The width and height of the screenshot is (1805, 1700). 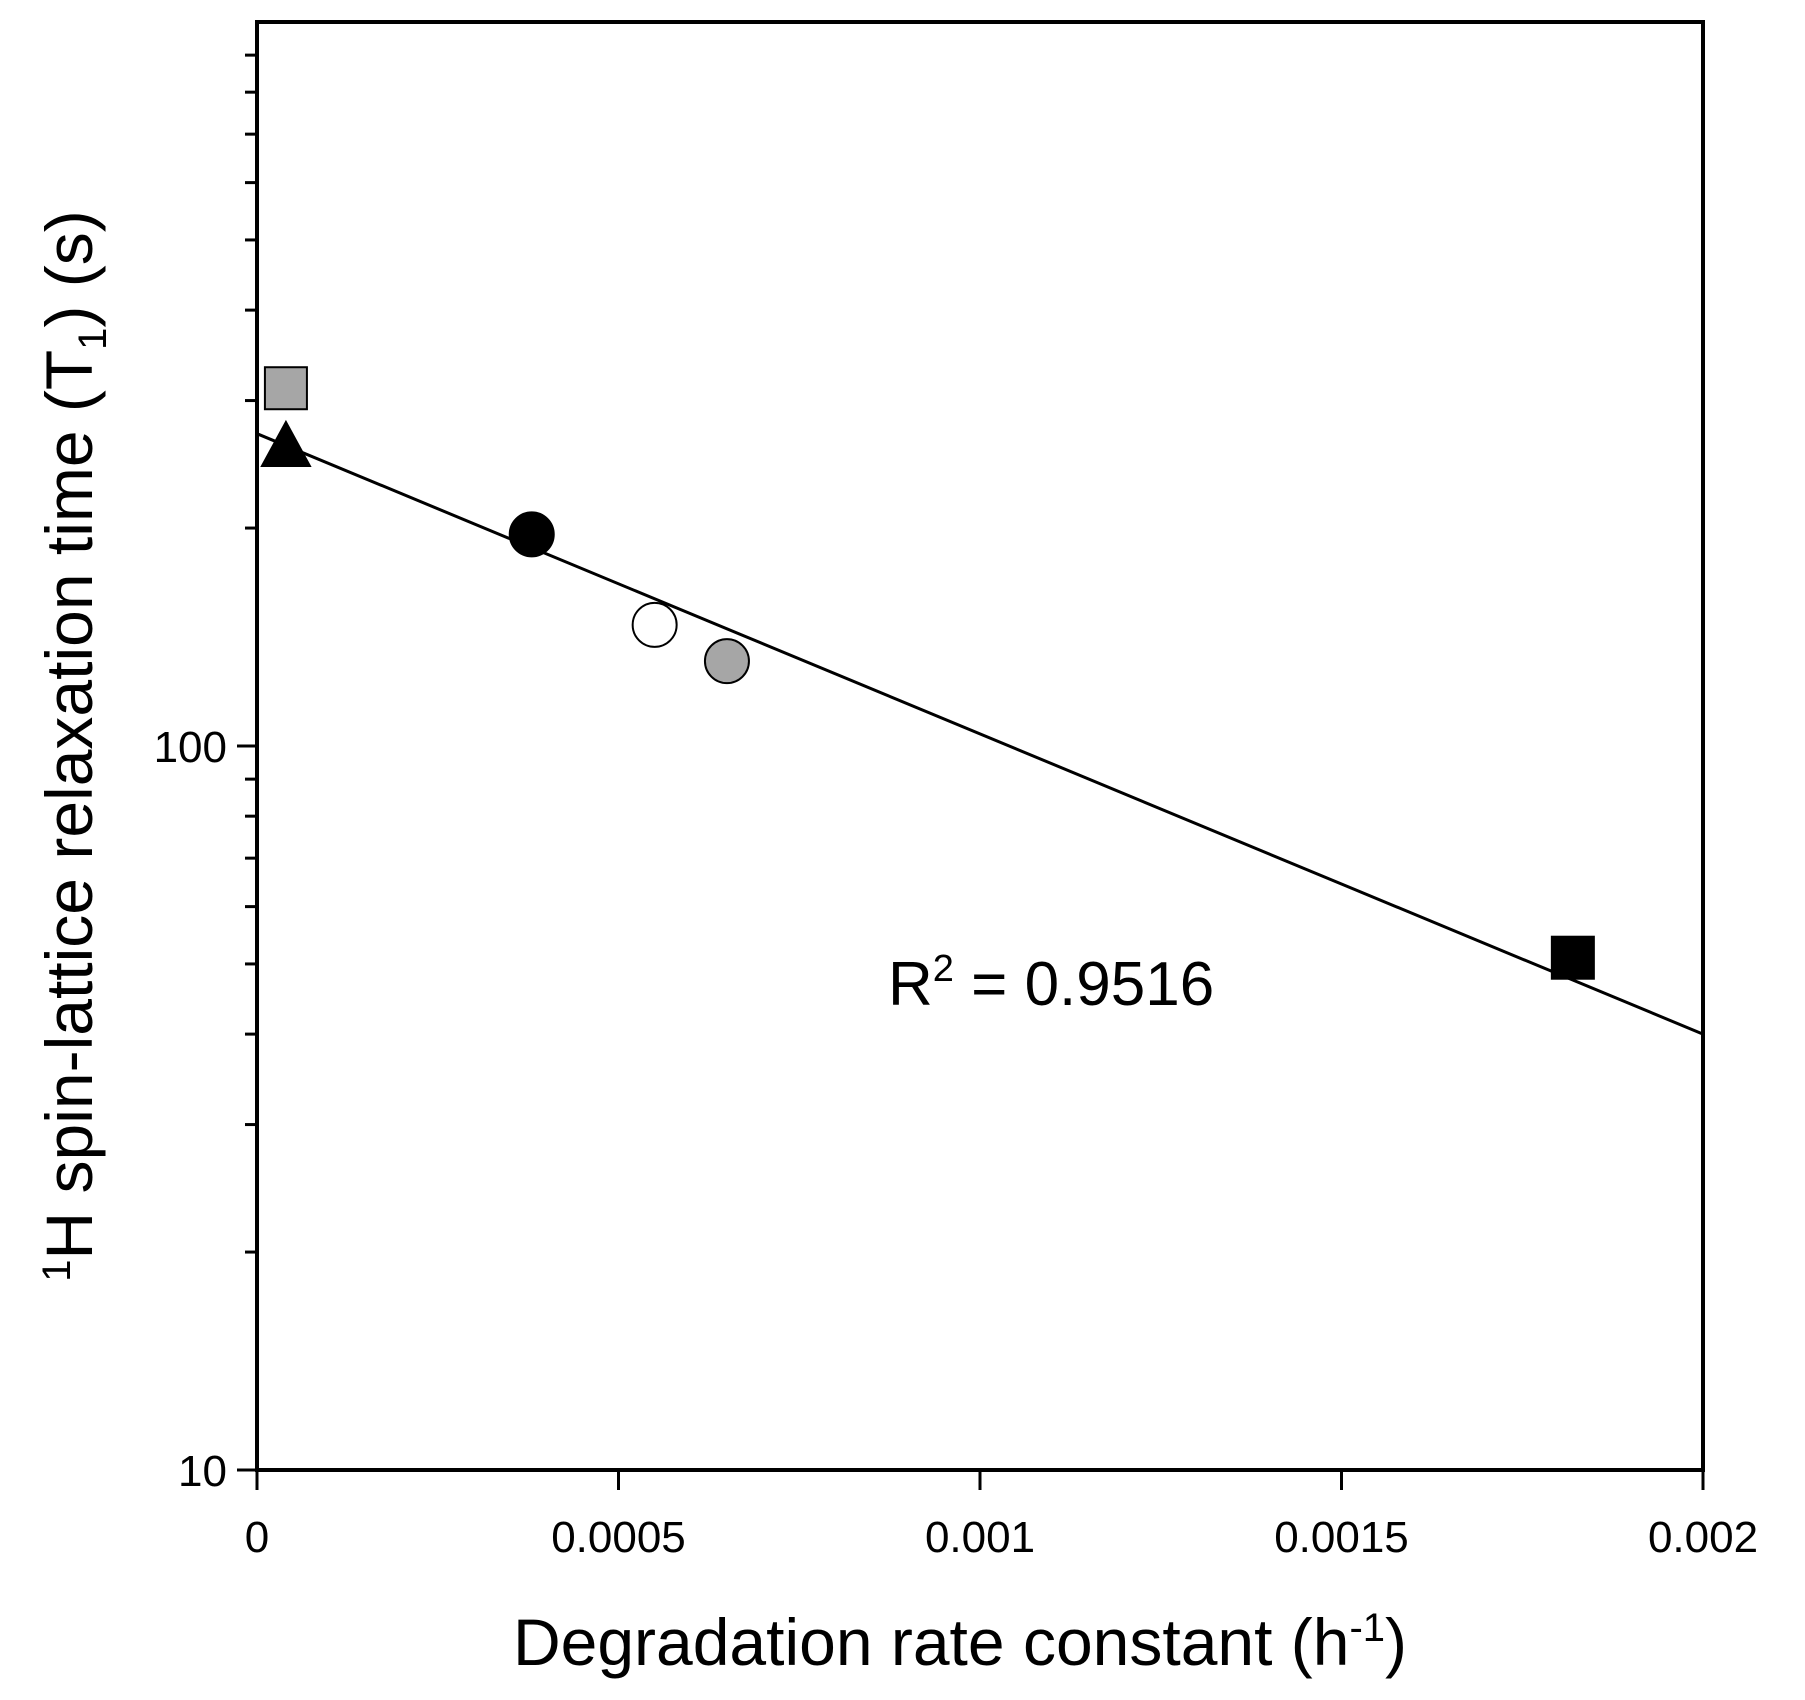 What do you see at coordinates (726, 661) in the screenshot?
I see `data-point-gray-circle` at bounding box center [726, 661].